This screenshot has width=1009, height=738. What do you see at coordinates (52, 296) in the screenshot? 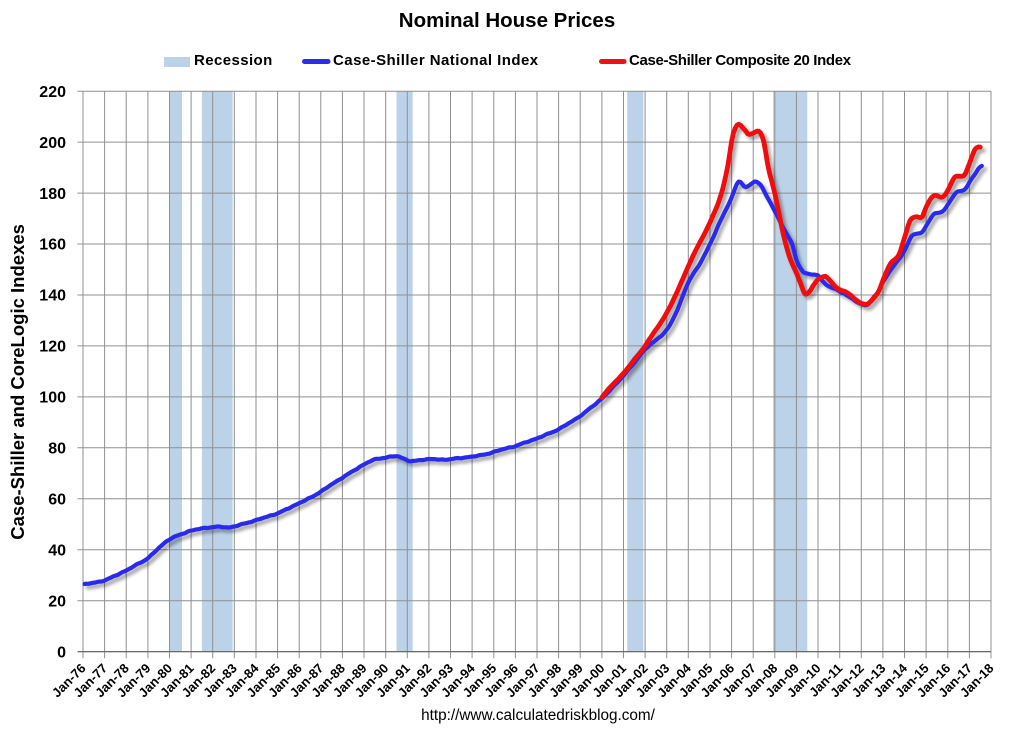
I see `svg-text: 140` at bounding box center [52, 296].